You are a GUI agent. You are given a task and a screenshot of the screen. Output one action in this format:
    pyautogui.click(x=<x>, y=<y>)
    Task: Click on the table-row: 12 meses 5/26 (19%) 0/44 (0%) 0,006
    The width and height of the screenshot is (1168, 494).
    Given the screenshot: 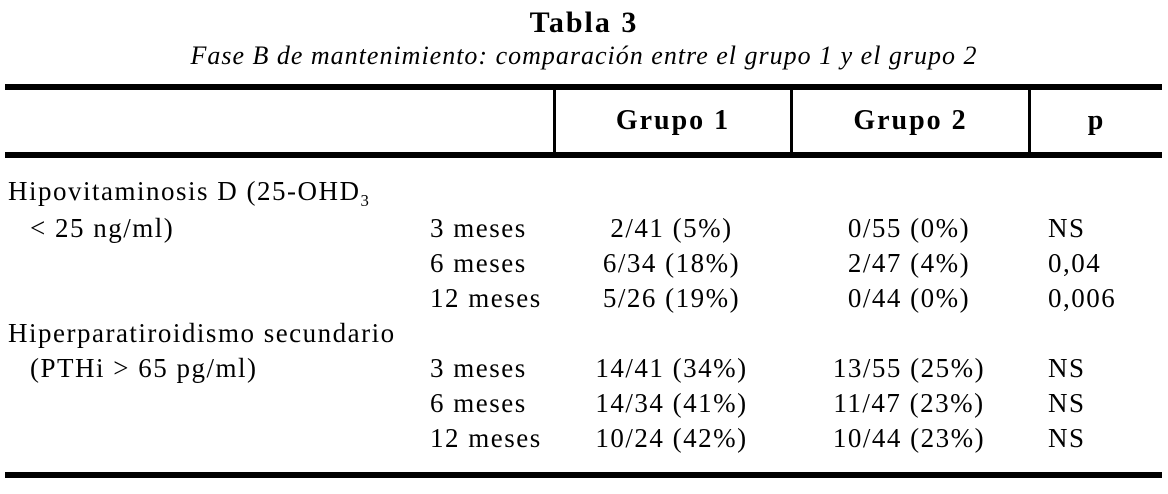 What is the action you would take?
    pyautogui.click(x=583, y=298)
    